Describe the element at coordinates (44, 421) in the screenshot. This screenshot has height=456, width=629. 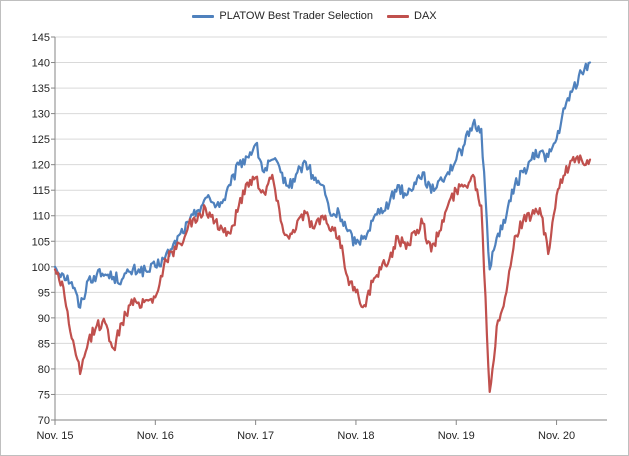
I see `y-tick-label-70: 70` at that location.